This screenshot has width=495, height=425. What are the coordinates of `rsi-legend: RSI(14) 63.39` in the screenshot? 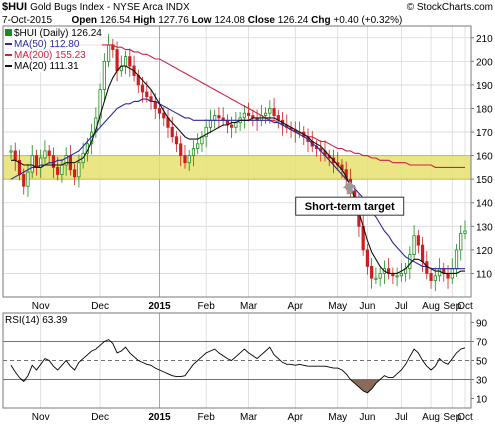 It's located at (36, 320).